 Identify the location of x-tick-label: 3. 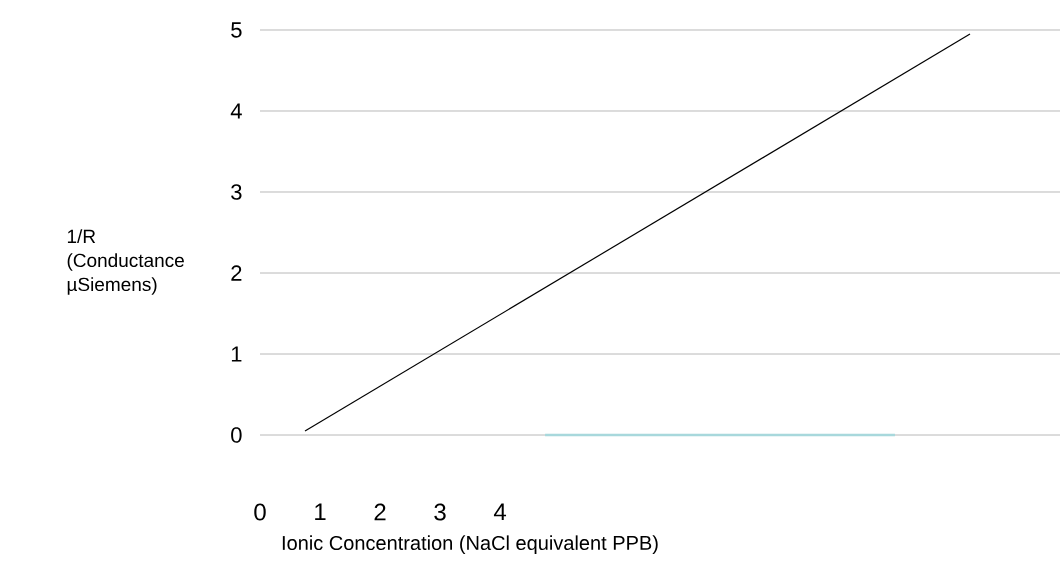
(440, 512).